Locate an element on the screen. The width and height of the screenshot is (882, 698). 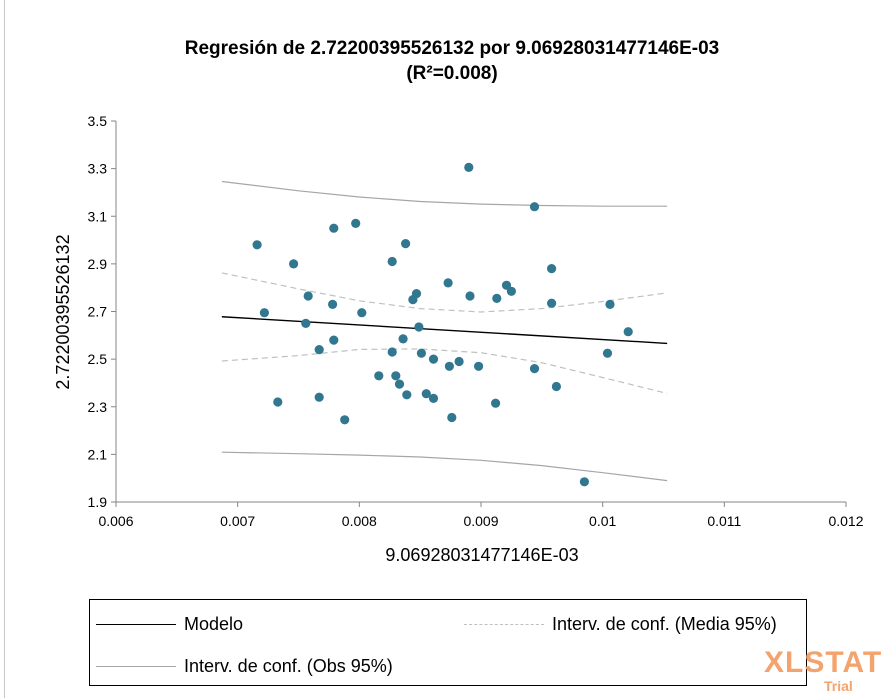
model-line is located at coordinates (444, 330).